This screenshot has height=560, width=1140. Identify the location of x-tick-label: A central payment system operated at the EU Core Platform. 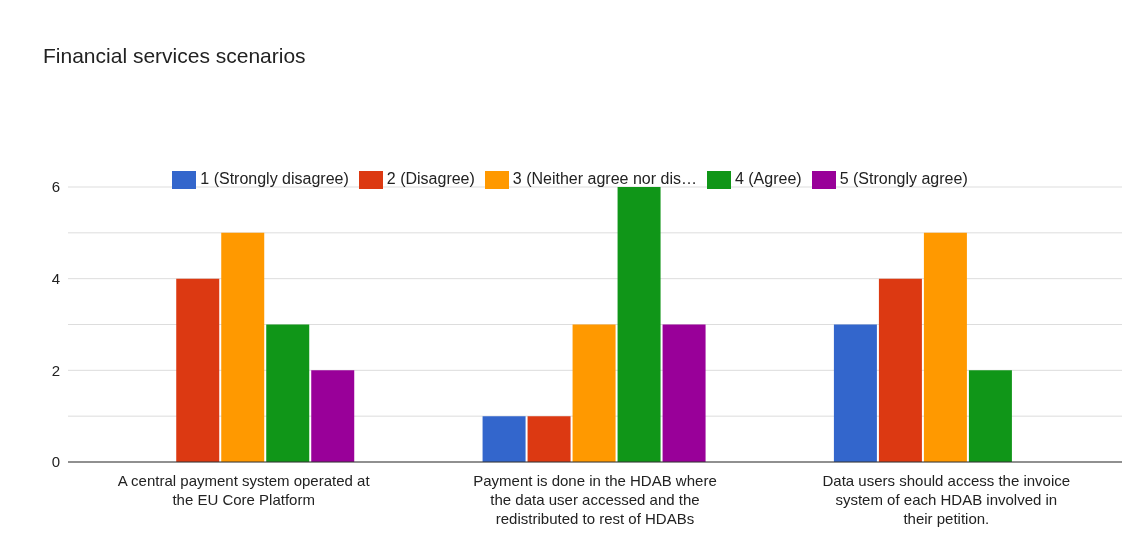
(244, 490).